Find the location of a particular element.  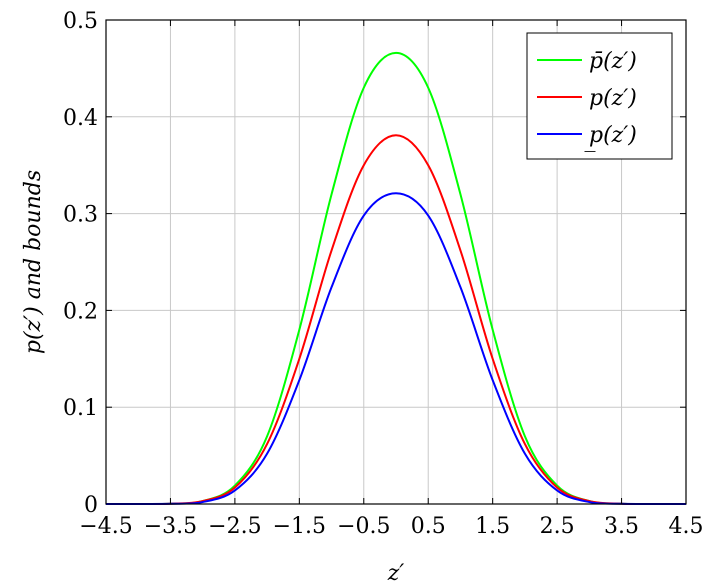

legend-label-2: p̲(z′) is located at coordinates (610, 137).